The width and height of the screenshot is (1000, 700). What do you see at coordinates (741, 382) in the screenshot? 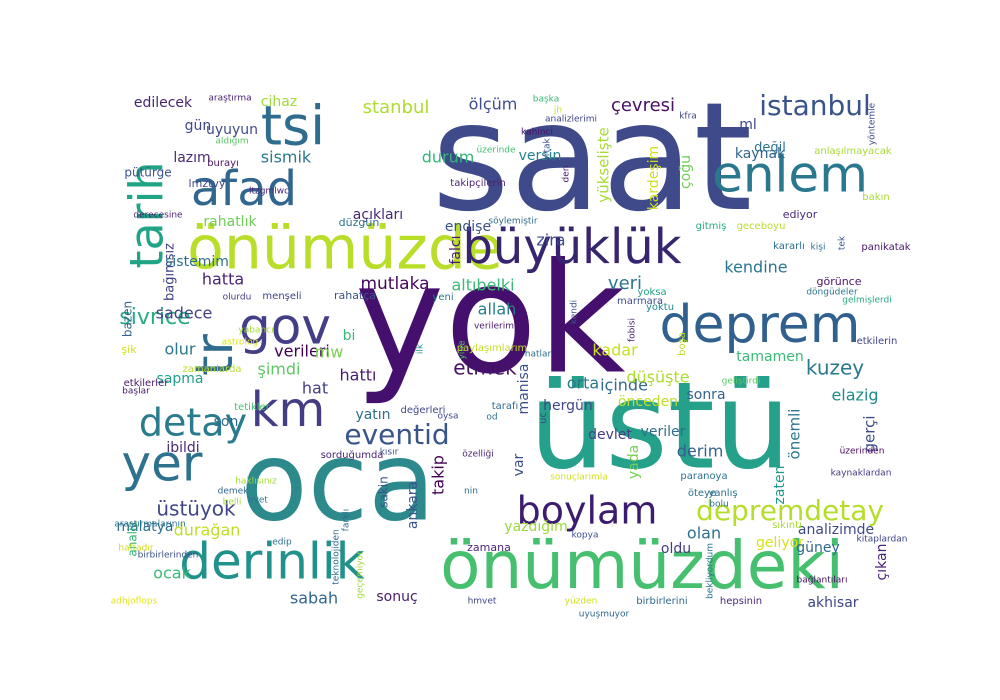
I see `word-163: geliştirdi` at bounding box center [741, 382].